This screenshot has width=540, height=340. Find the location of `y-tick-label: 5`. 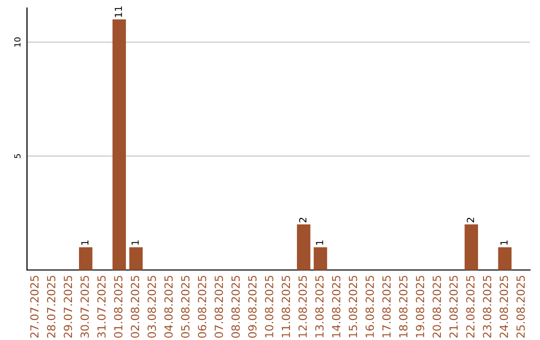

y-tick-label: 5 is located at coordinates (17, 156).